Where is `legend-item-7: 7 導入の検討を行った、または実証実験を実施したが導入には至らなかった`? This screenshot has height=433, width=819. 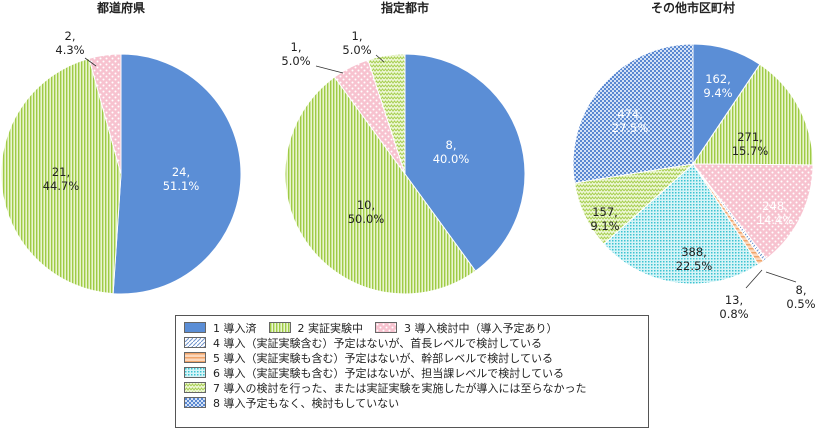
legend-item-7: 7 導入の検討を行った、または実証実験を実施したが導入には至らなかった is located at coordinates (385, 388).